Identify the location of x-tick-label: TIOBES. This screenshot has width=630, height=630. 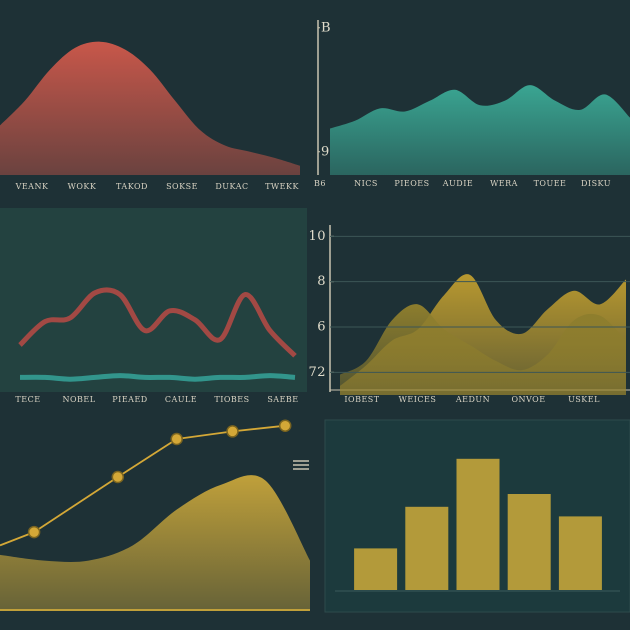
(231, 399).